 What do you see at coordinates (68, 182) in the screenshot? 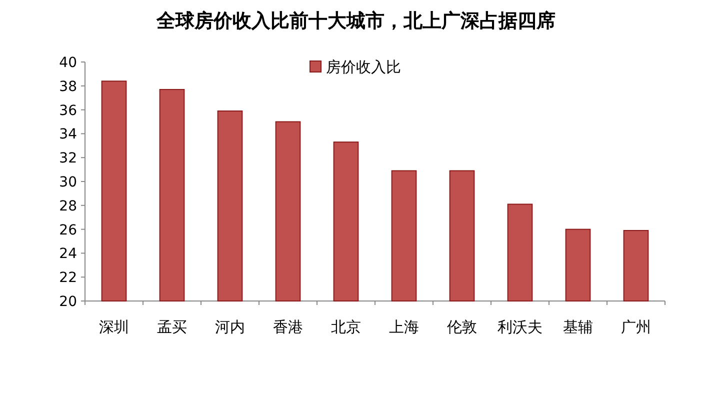
I see `y-tick-label: 30` at bounding box center [68, 182].